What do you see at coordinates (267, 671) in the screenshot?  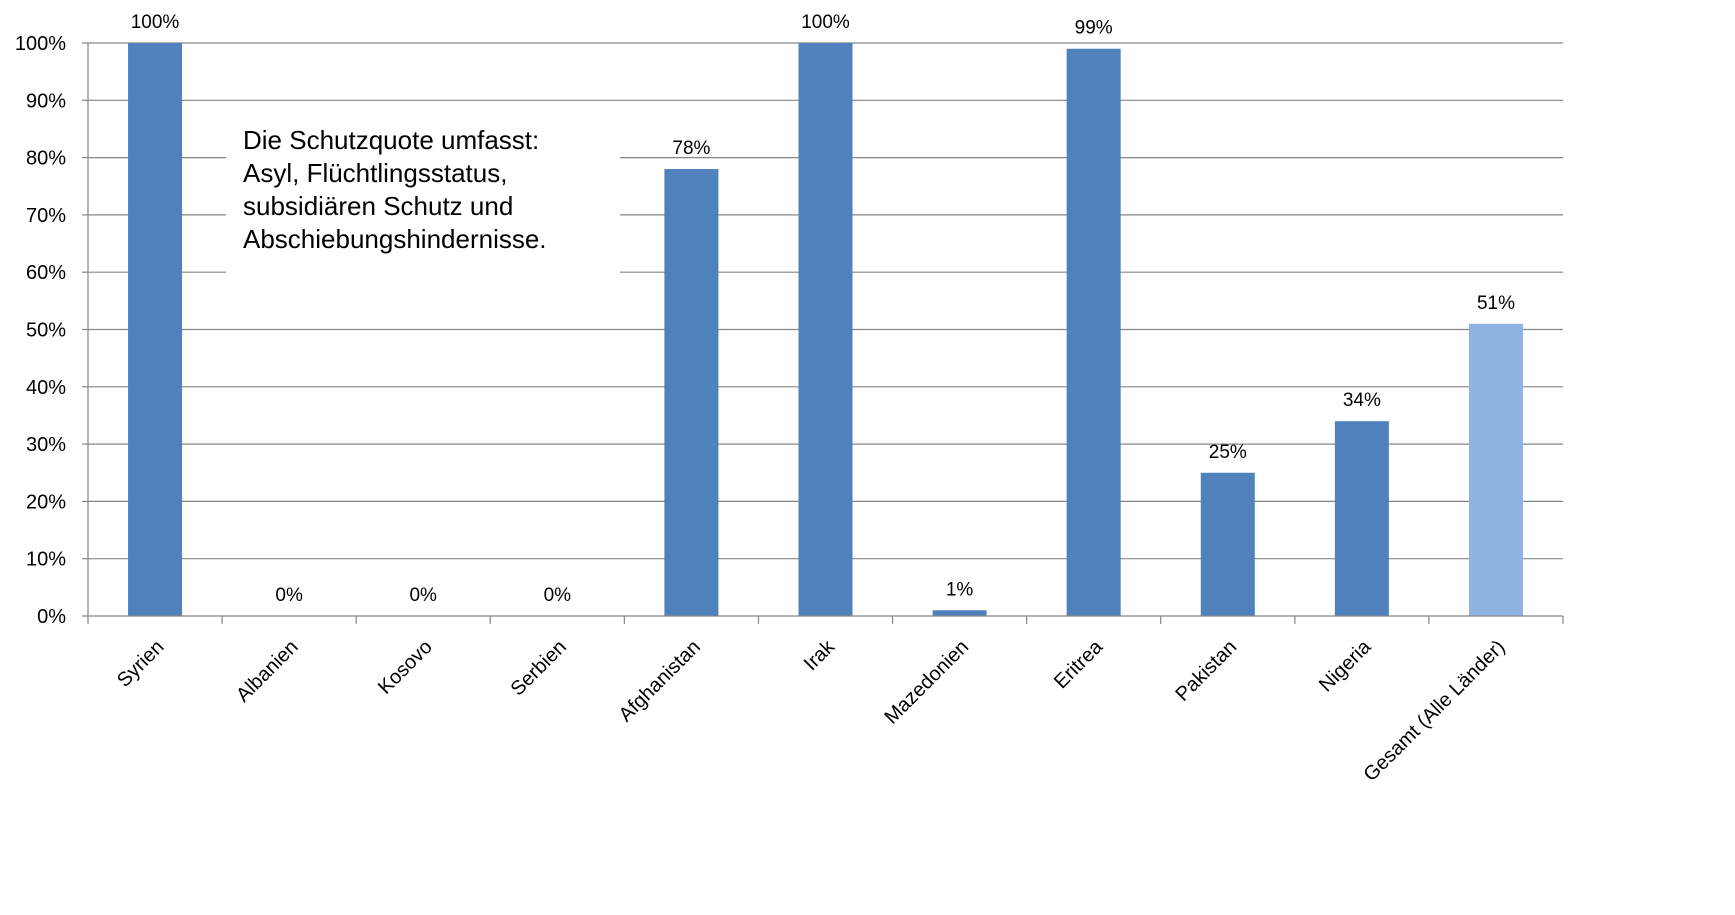 I see `x-tick-label: Albanien` at bounding box center [267, 671].